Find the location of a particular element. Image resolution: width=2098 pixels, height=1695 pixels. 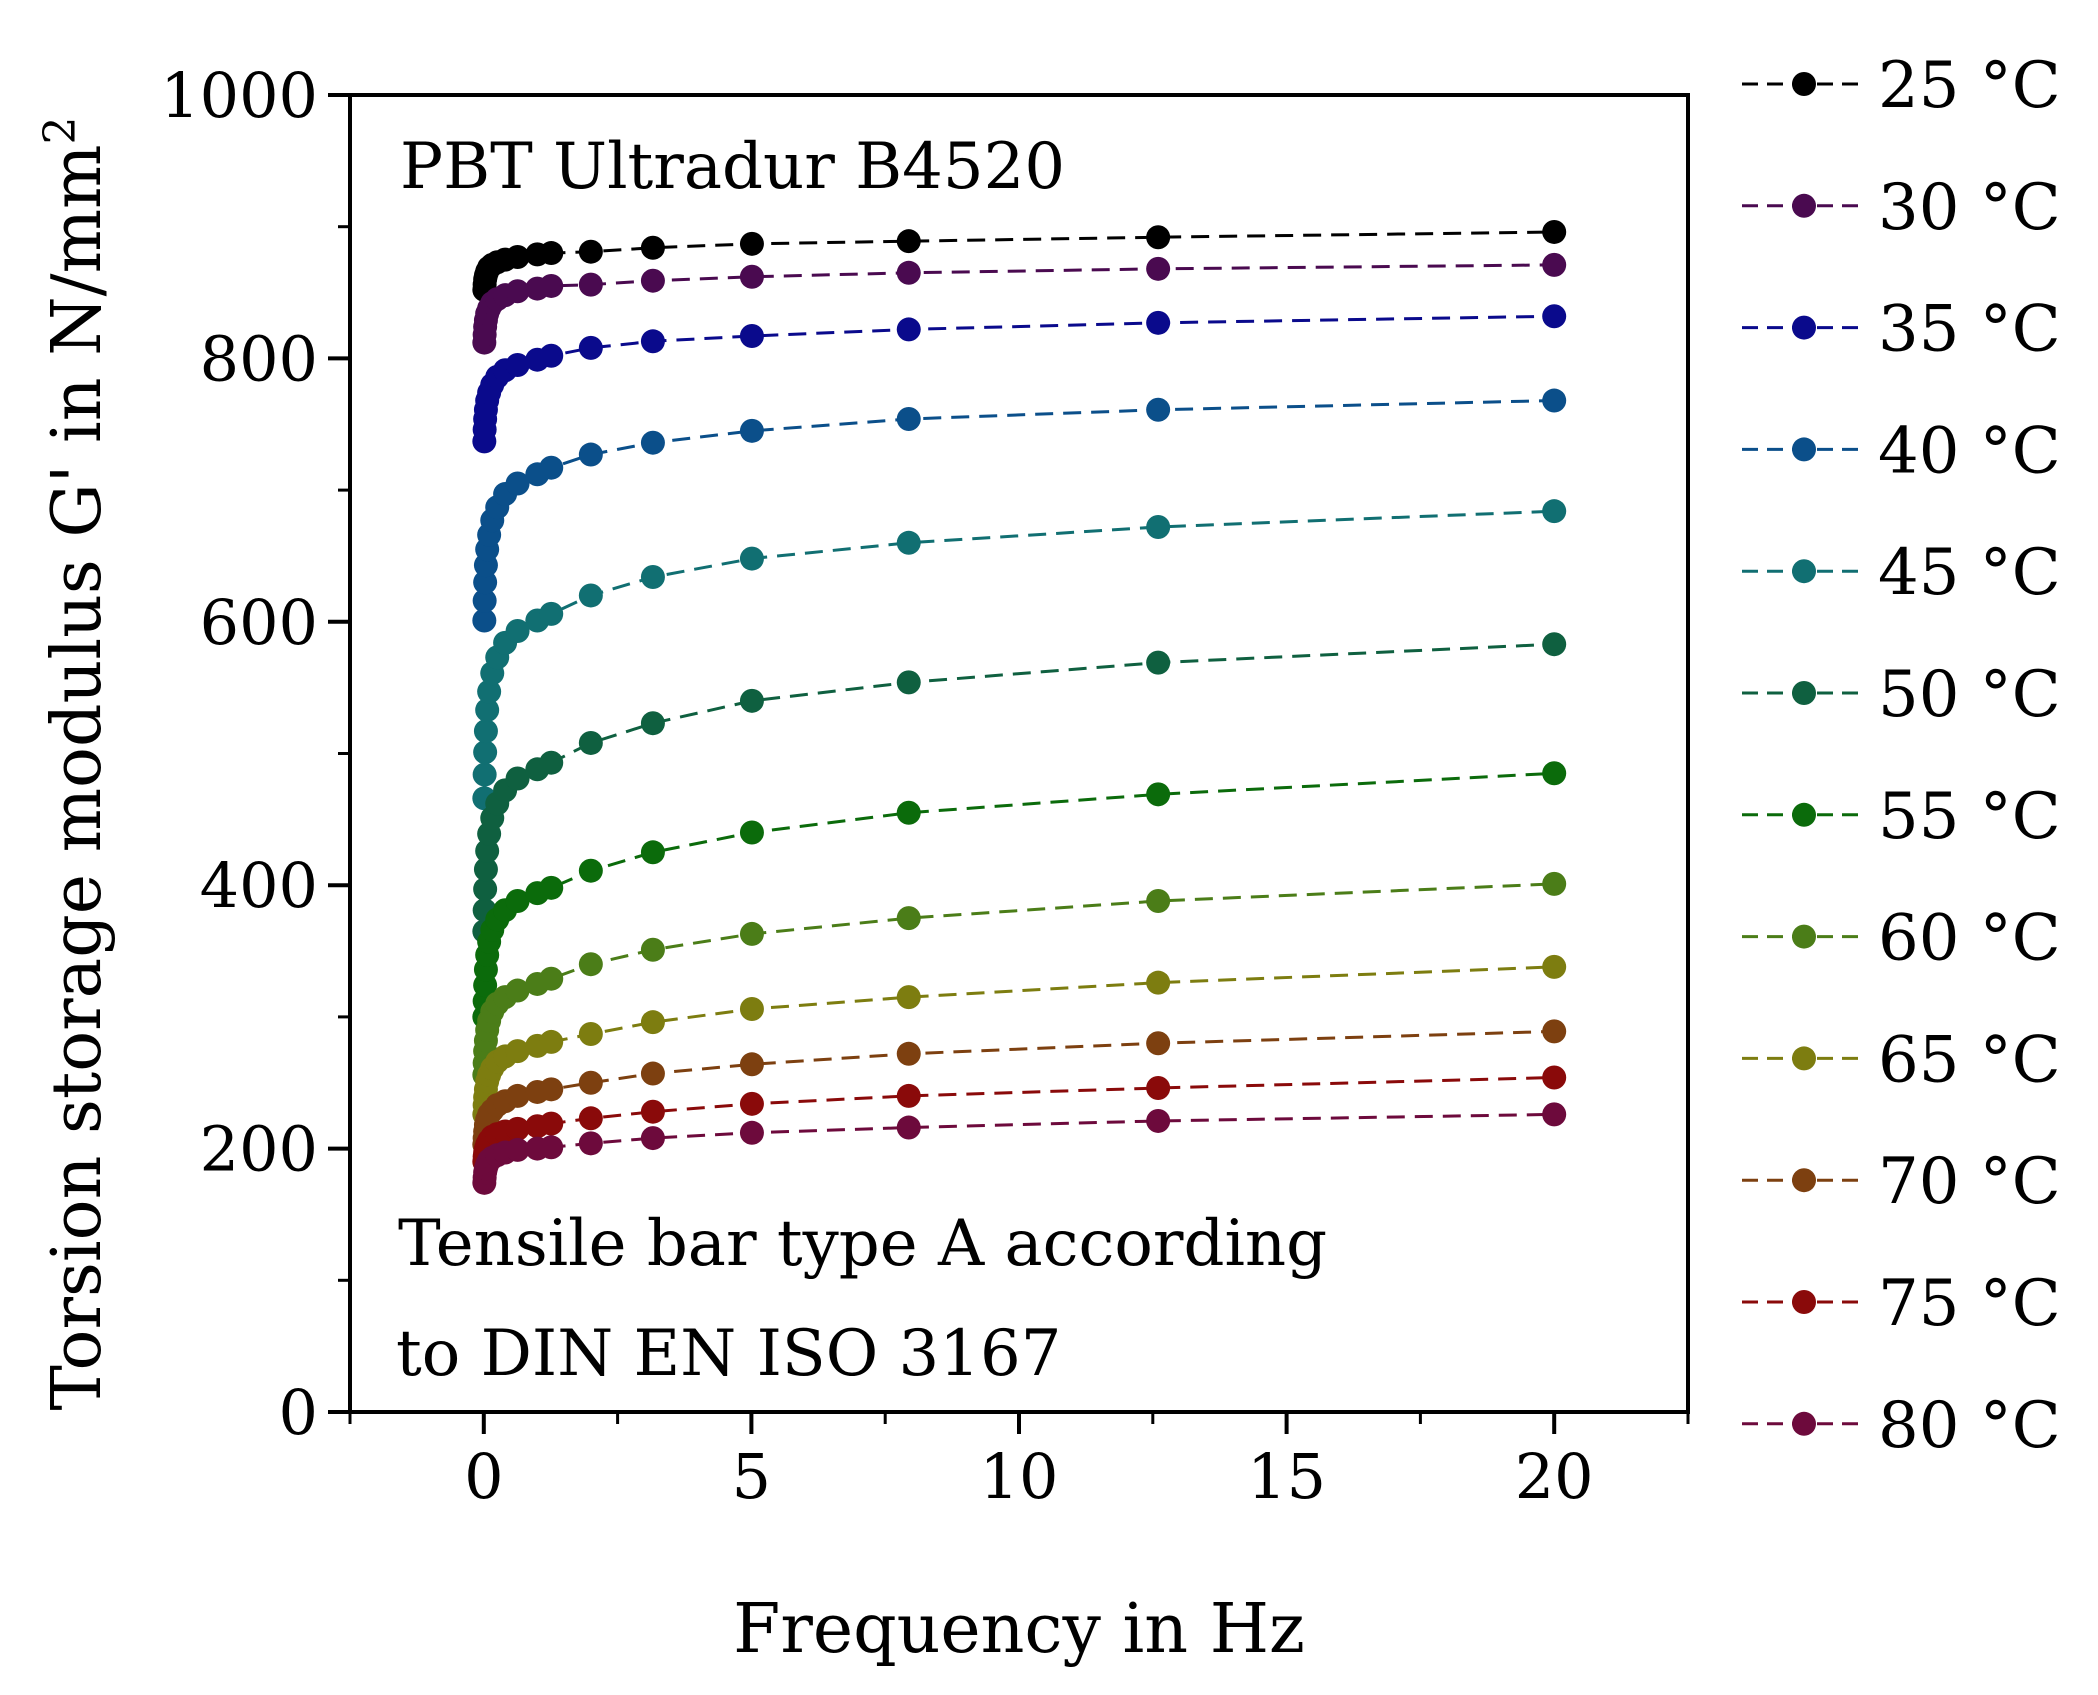

series-line is located at coordinates (1018, 1040).